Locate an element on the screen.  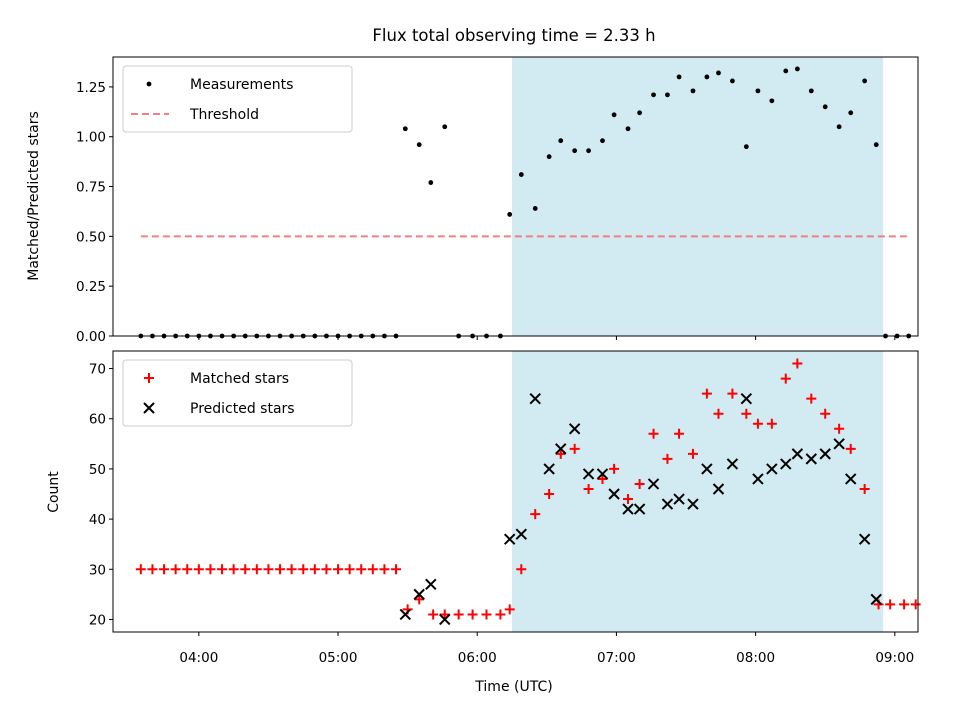
top-y-axis-title: Matched/Predicted stars is located at coordinates (34, 196).